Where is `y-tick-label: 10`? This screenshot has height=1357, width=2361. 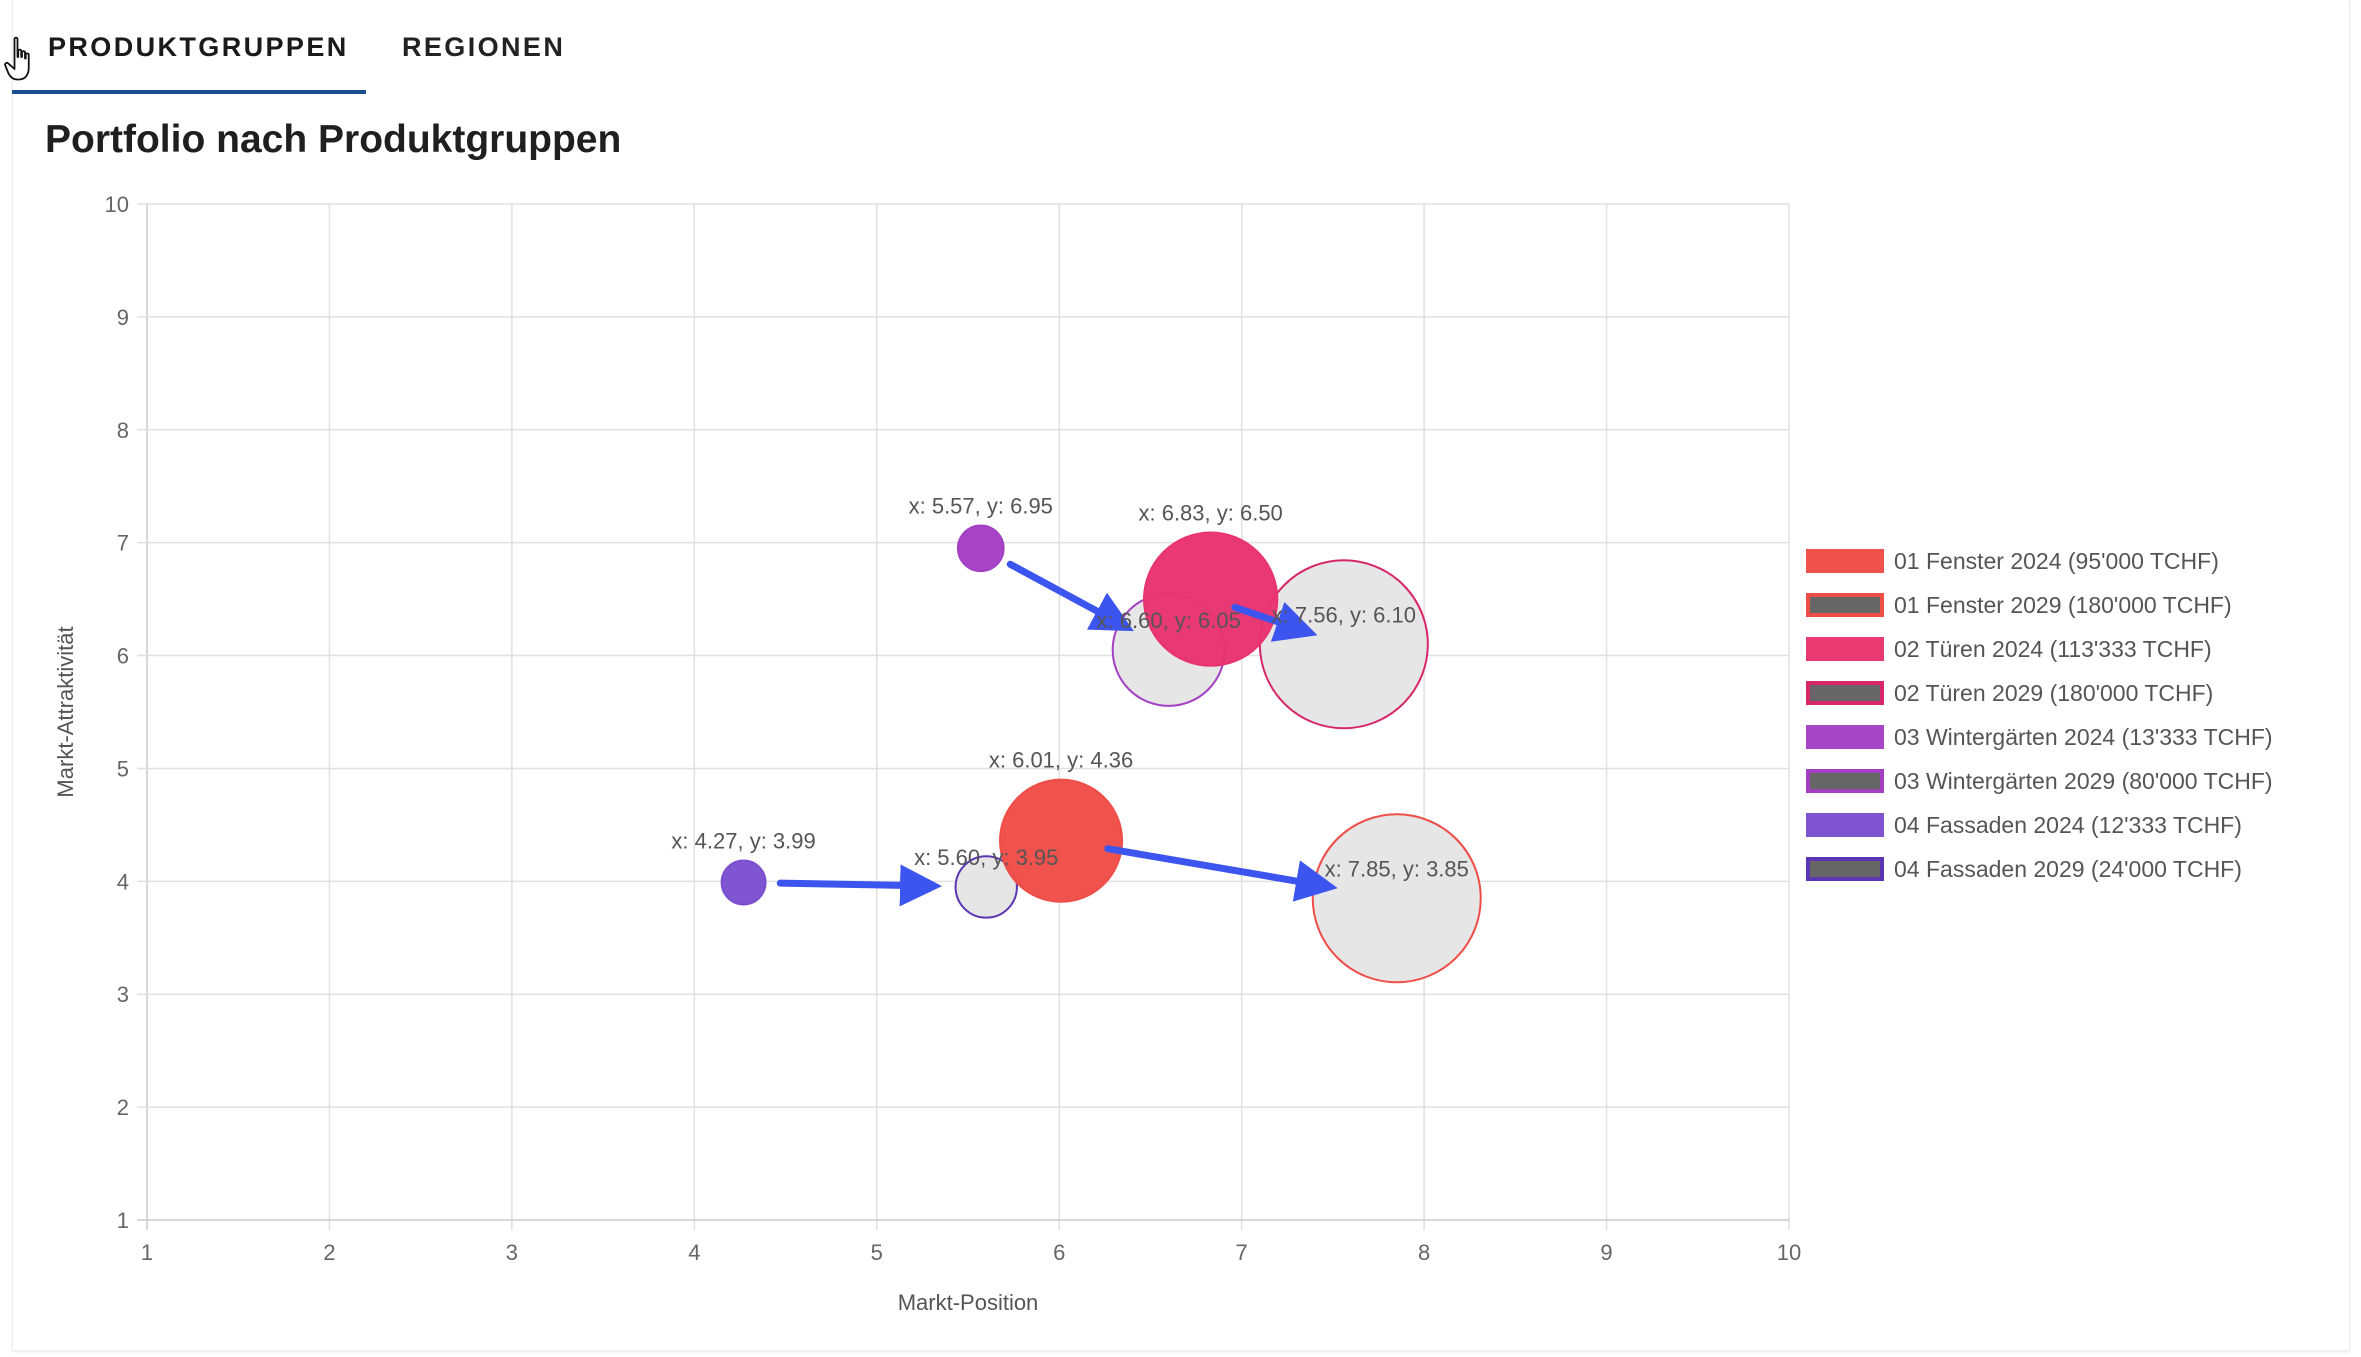
y-tick-label: 10 is located at coordinates (117, 204).